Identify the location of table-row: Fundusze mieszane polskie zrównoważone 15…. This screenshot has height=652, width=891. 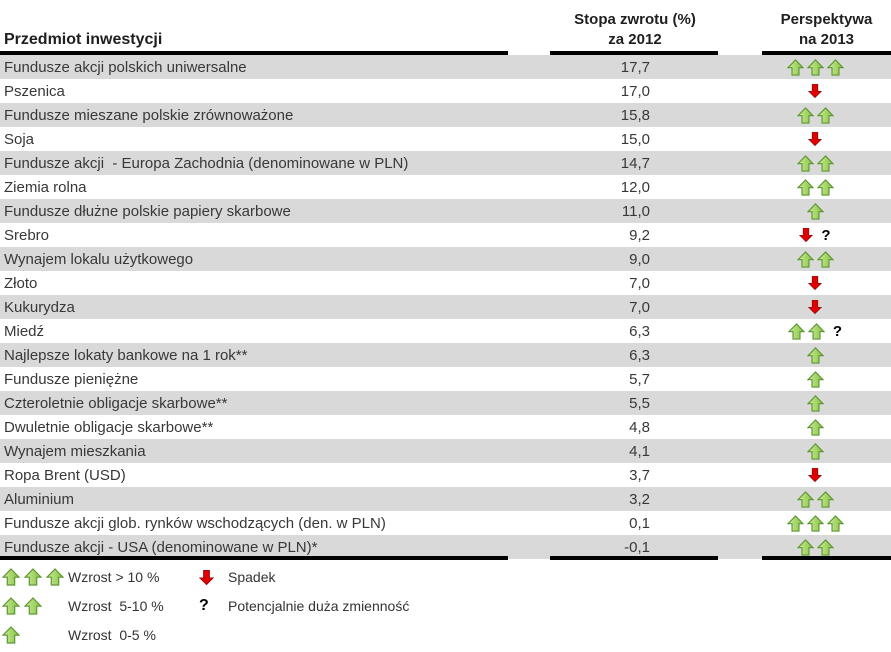
(445, 115).